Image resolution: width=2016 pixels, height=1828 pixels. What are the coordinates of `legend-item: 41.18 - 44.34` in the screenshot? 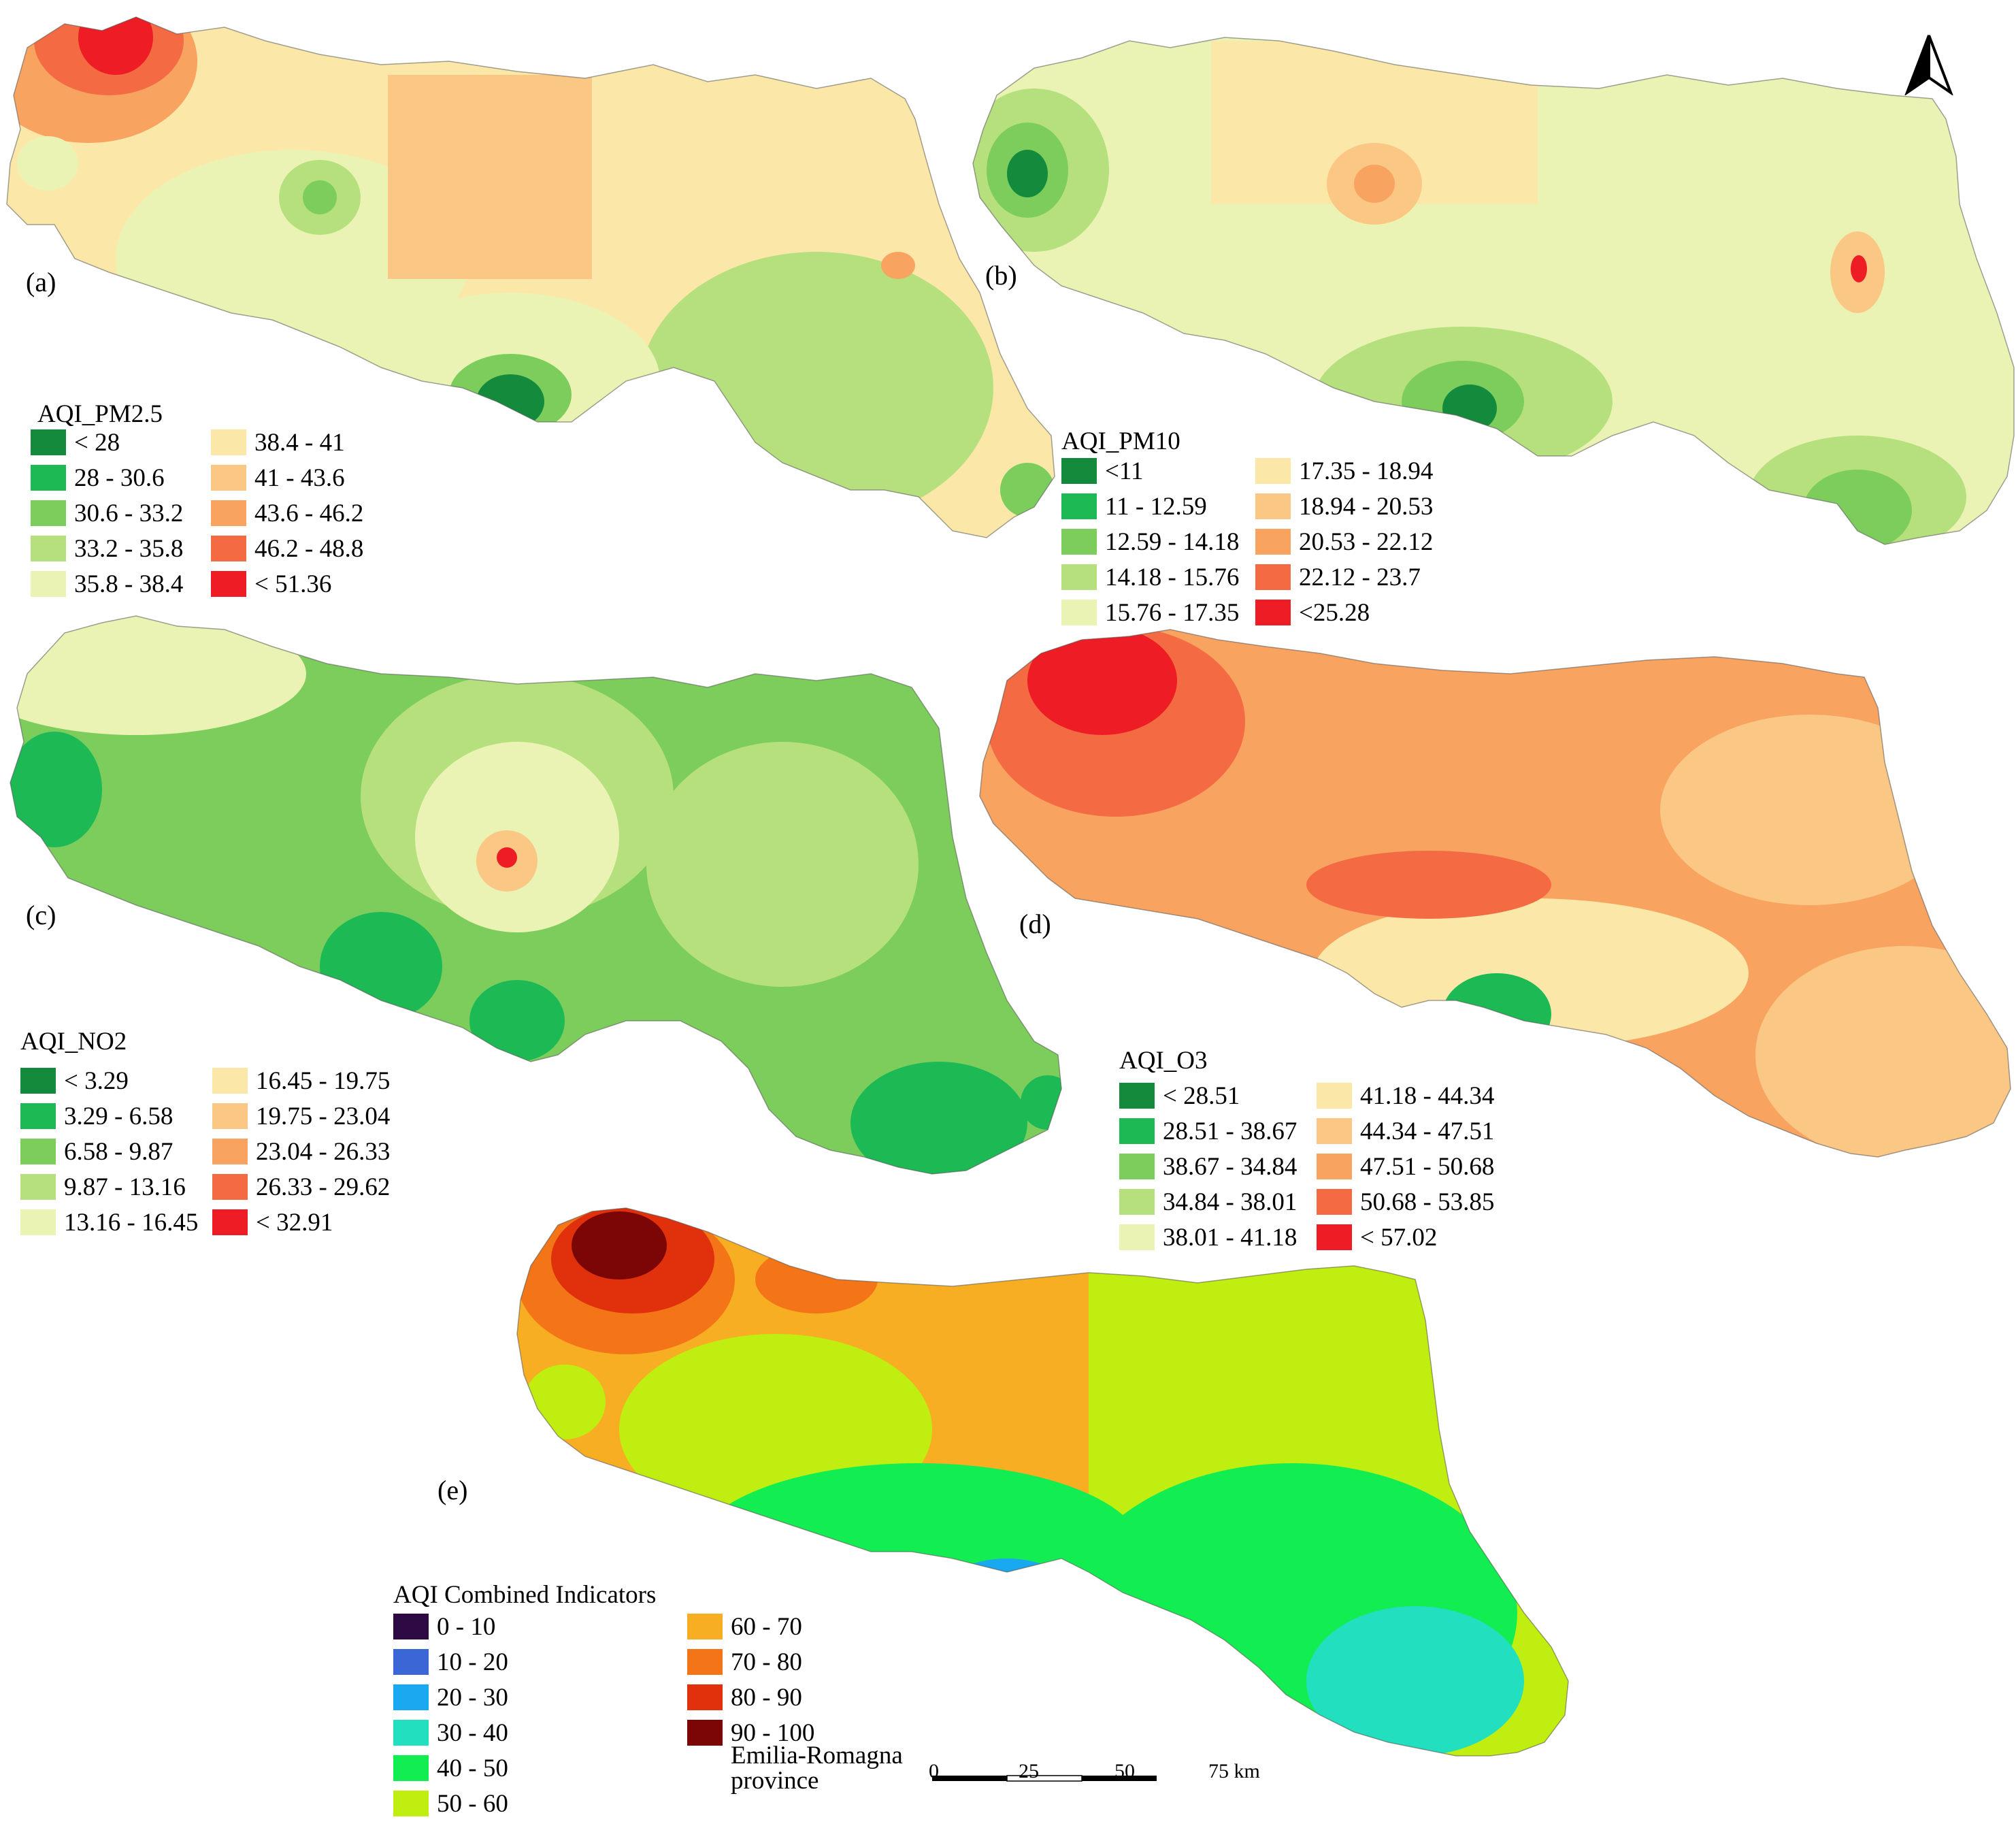 It's located at (1405, 1095).